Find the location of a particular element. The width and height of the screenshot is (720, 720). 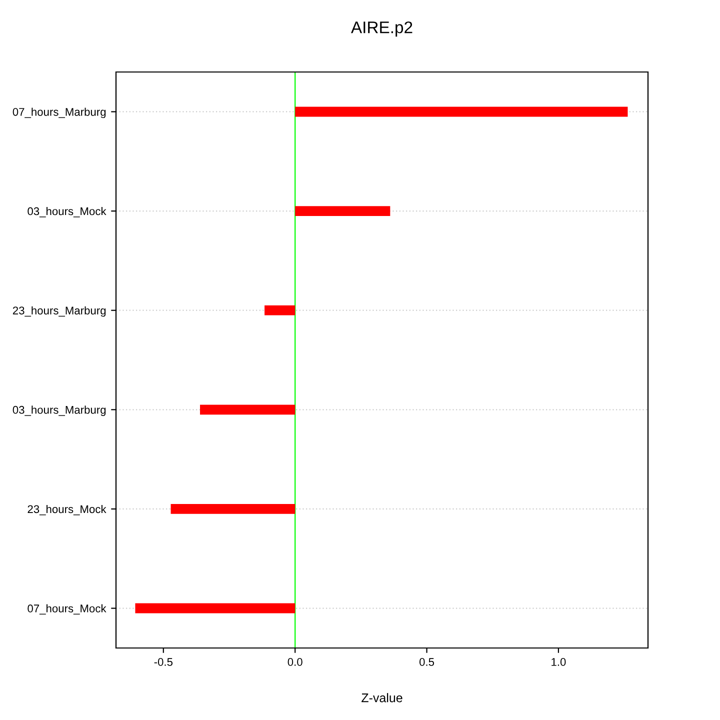

x-tick-label: 0.5 is located at coordinates (426, 662).